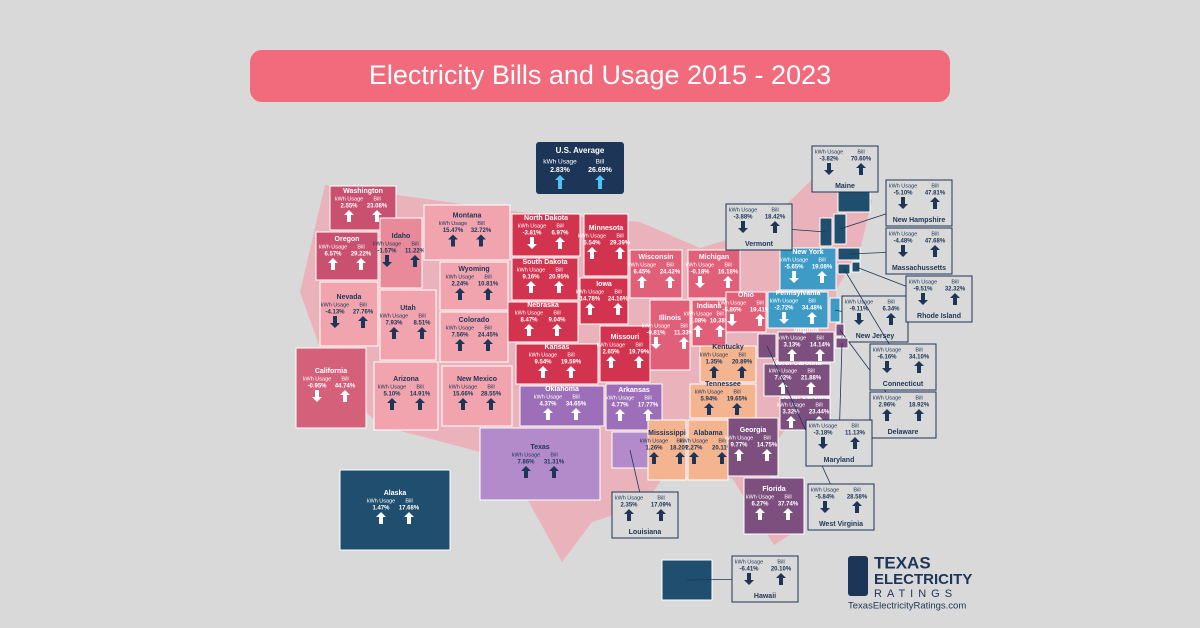  Describe the element at coordinates (915, 594) in the screenshot. I see `logo-line: RATINGS` at that location.